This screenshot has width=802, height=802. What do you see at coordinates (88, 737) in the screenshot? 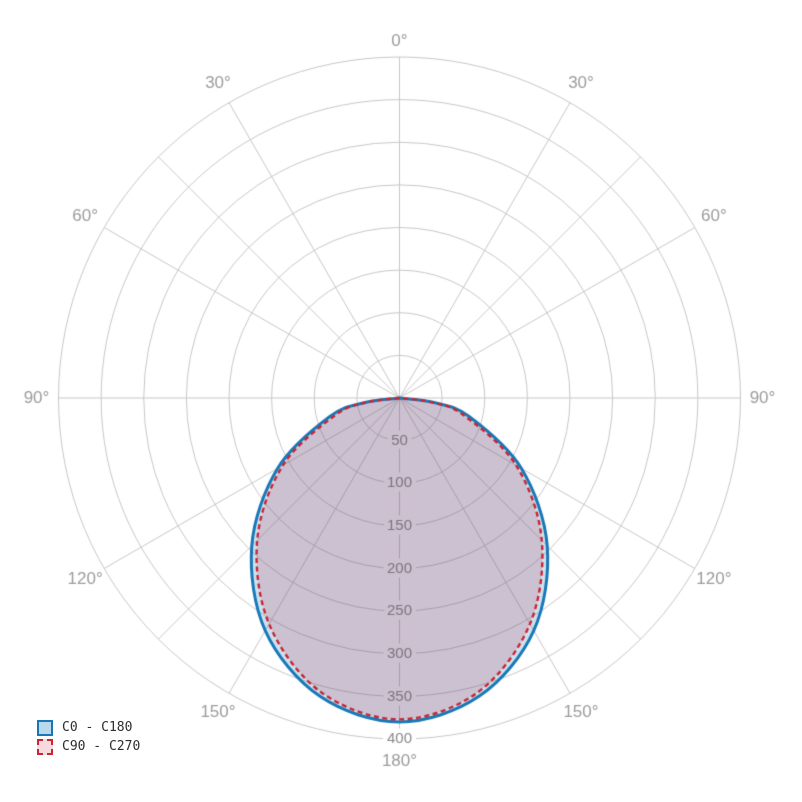
I see `legend: C0 - C180 C90 - C270` at bounding box center [88, 737].